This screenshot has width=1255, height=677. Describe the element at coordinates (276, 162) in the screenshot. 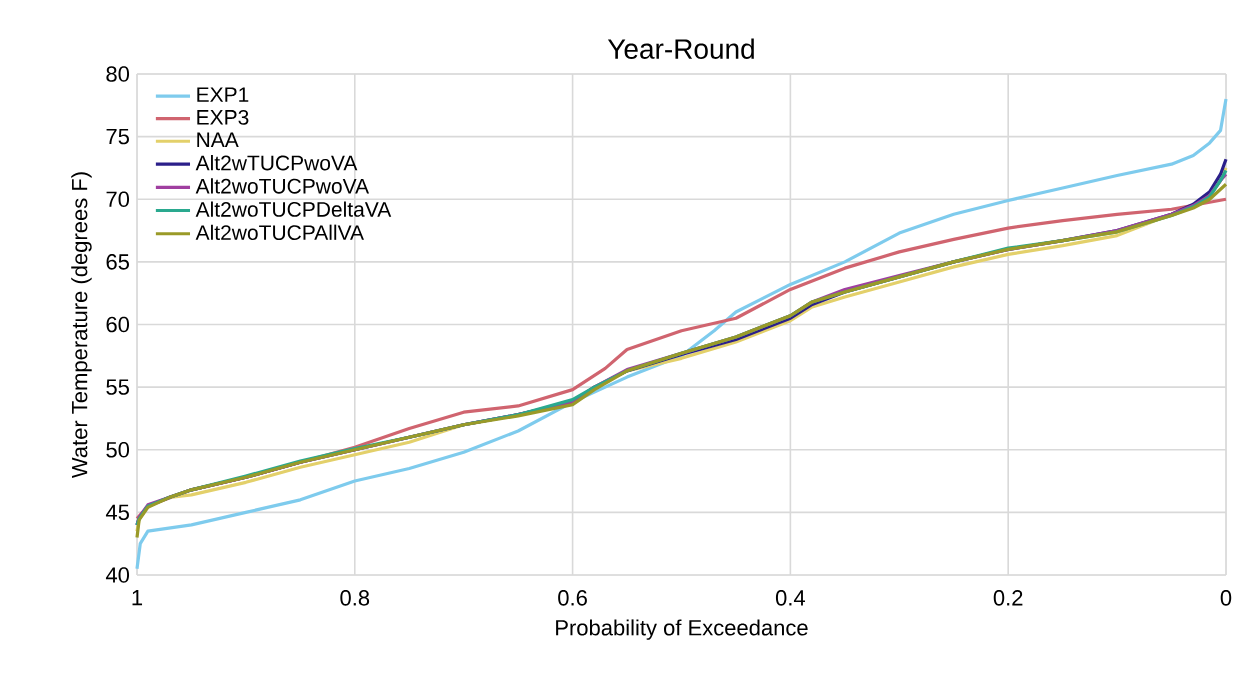

I see `legend-label: Alt2wTUCPwoVA` at that location.